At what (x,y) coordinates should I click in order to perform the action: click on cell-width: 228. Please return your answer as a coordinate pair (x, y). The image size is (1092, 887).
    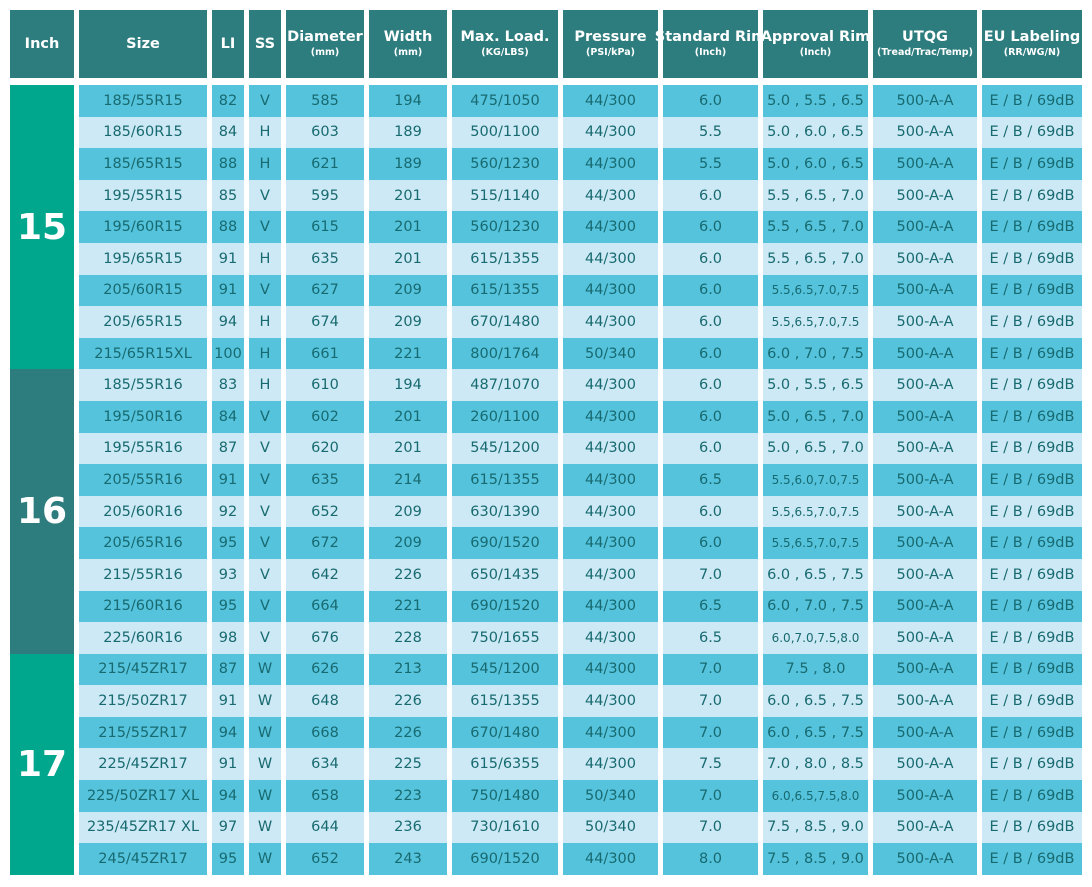
    Looking at the image, I should click on (408, 638).